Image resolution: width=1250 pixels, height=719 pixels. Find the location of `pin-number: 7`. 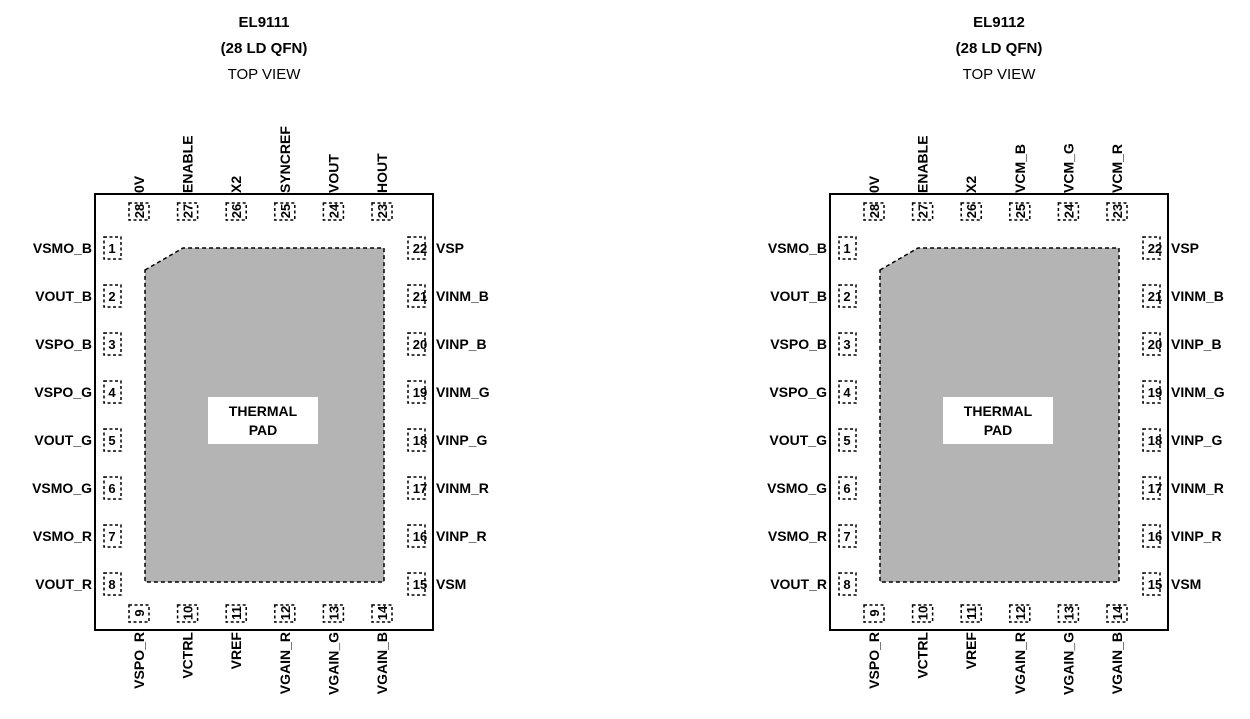

pin-number: 7 is located at coordinates (846, 536).